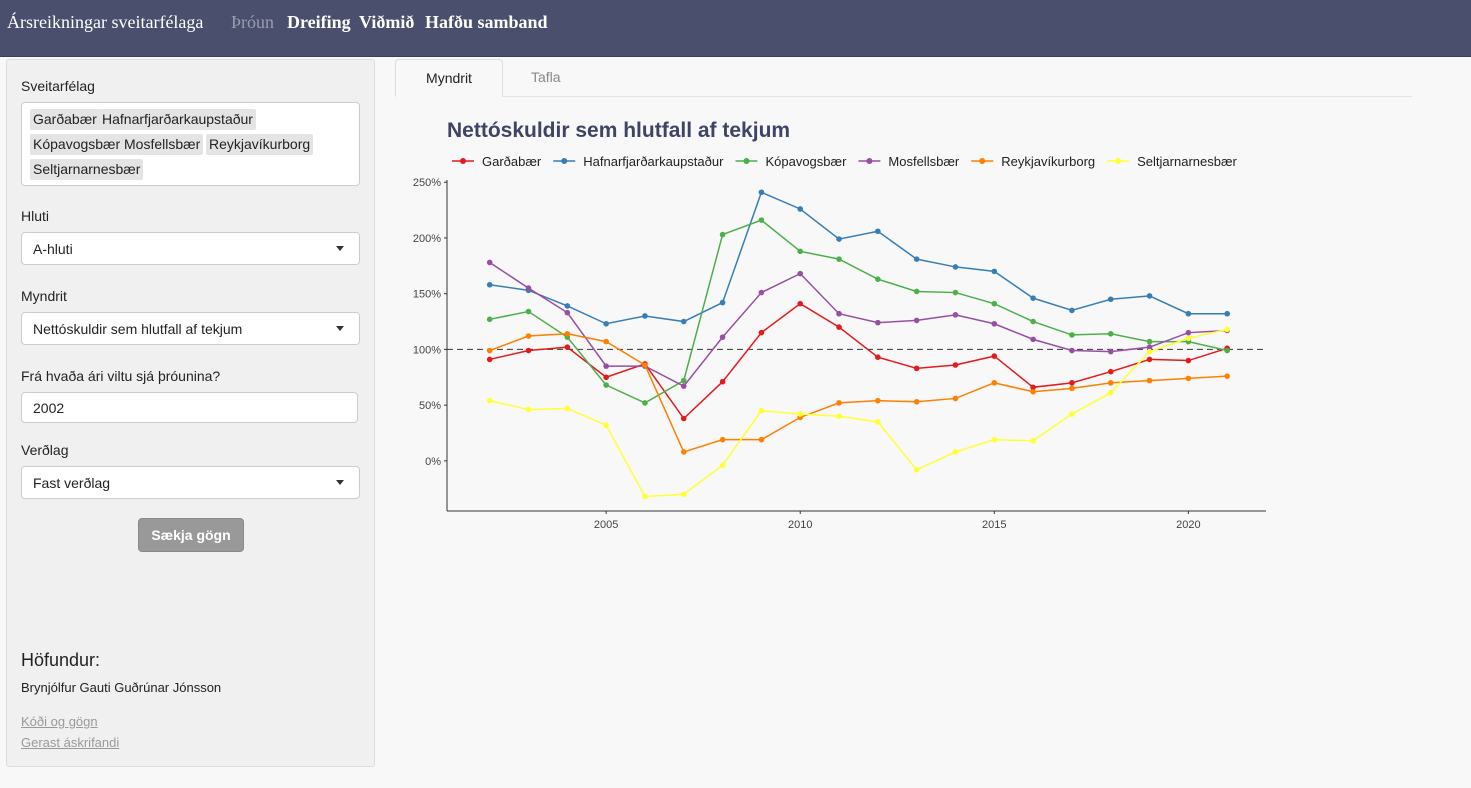 The width and height of the screenshot is (1471, 788). Describe the element at coordinates (77, 144) in the screenshot. I see `municipality-chip: Kópavogsbær` at that location.